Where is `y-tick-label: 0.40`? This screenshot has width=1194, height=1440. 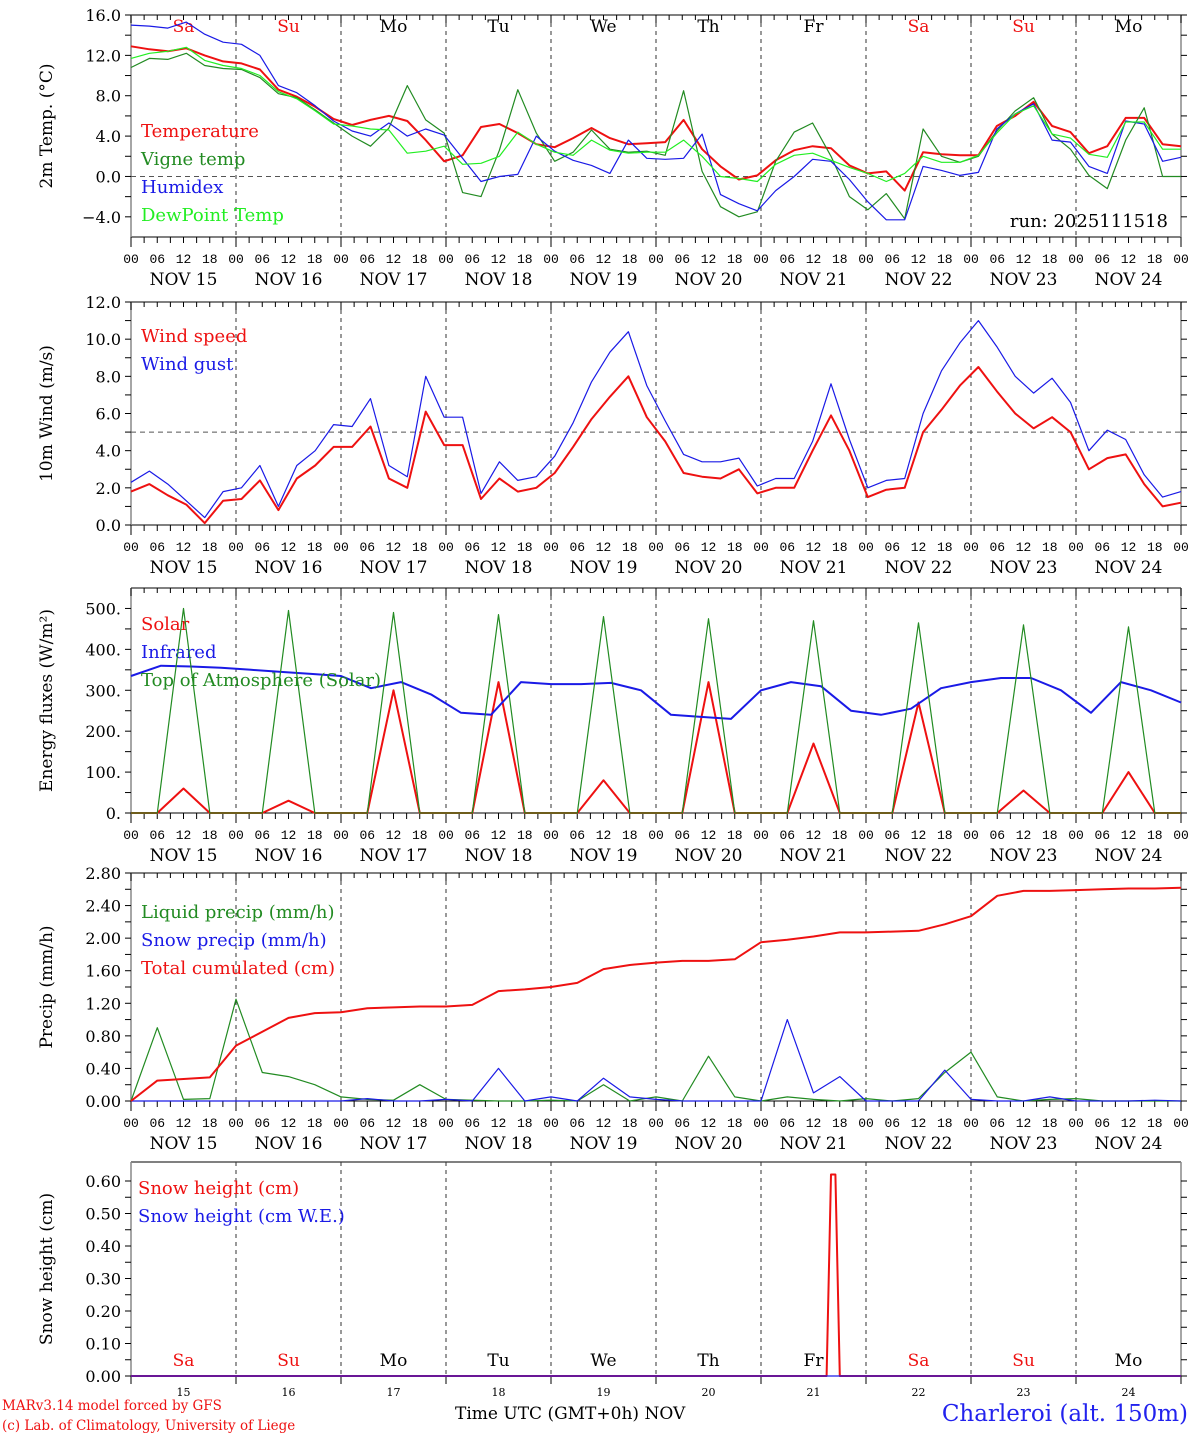 y-tick-label: 0.40 is located at coordinates (103, 1068).